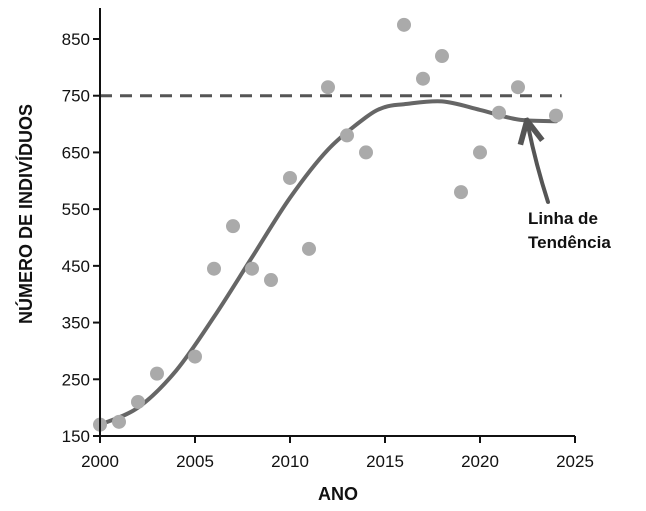  What do you see at coordinates (338, 494) in the screenshot?
I see `x-axis-title: ANO` at bounding box center [338, 494].